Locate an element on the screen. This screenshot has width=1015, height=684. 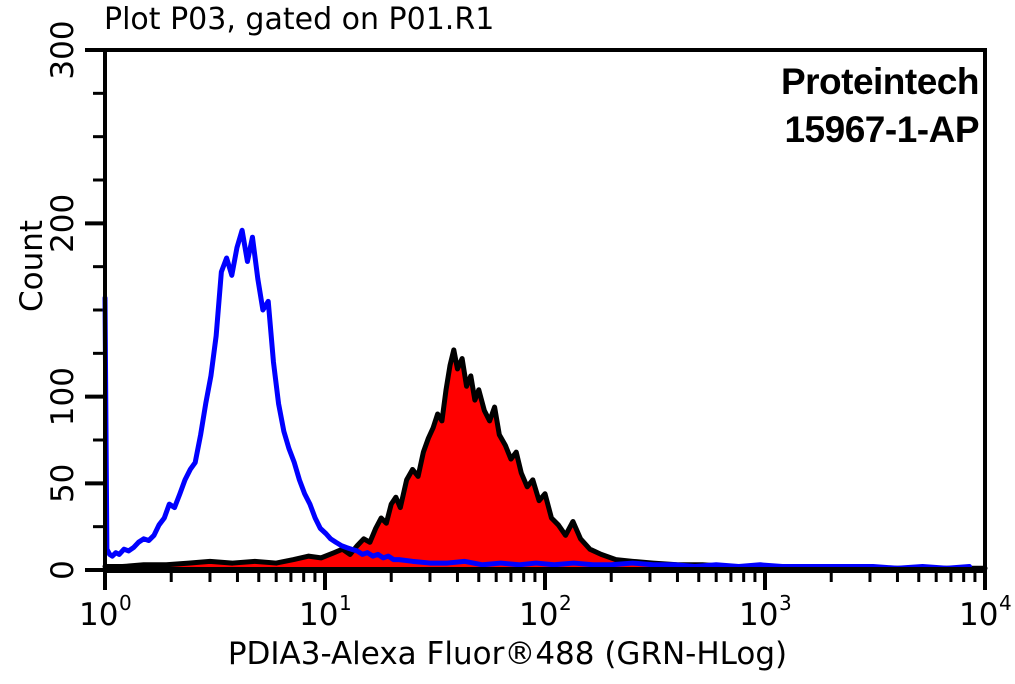
svg-text: 3 is located at coordinates (785, 603).